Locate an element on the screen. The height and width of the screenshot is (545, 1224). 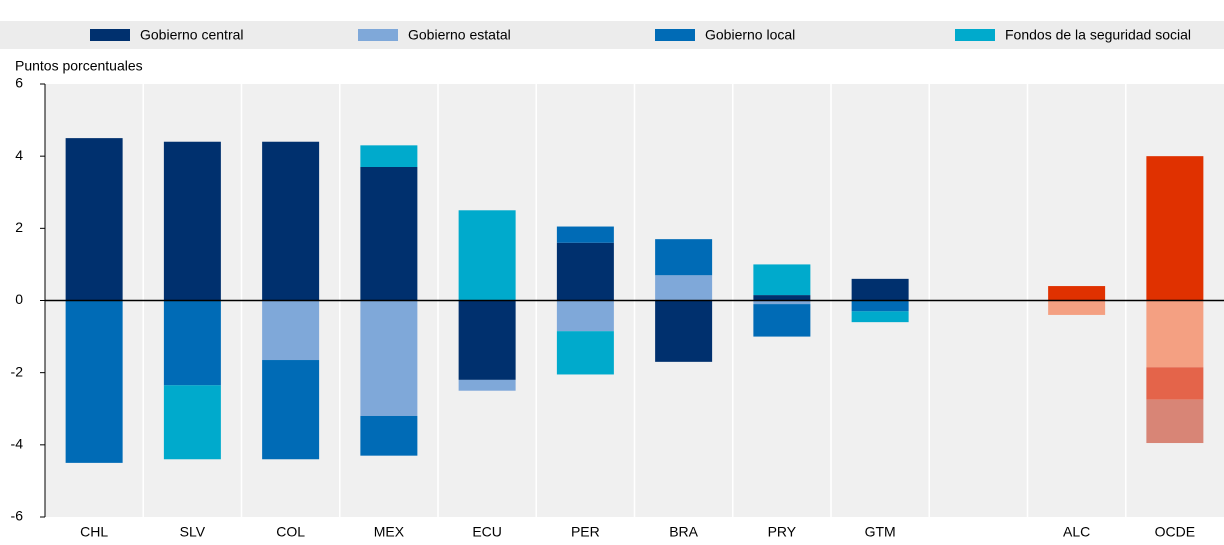
y-tick-label: 4 is located at coordinates (19, 155).